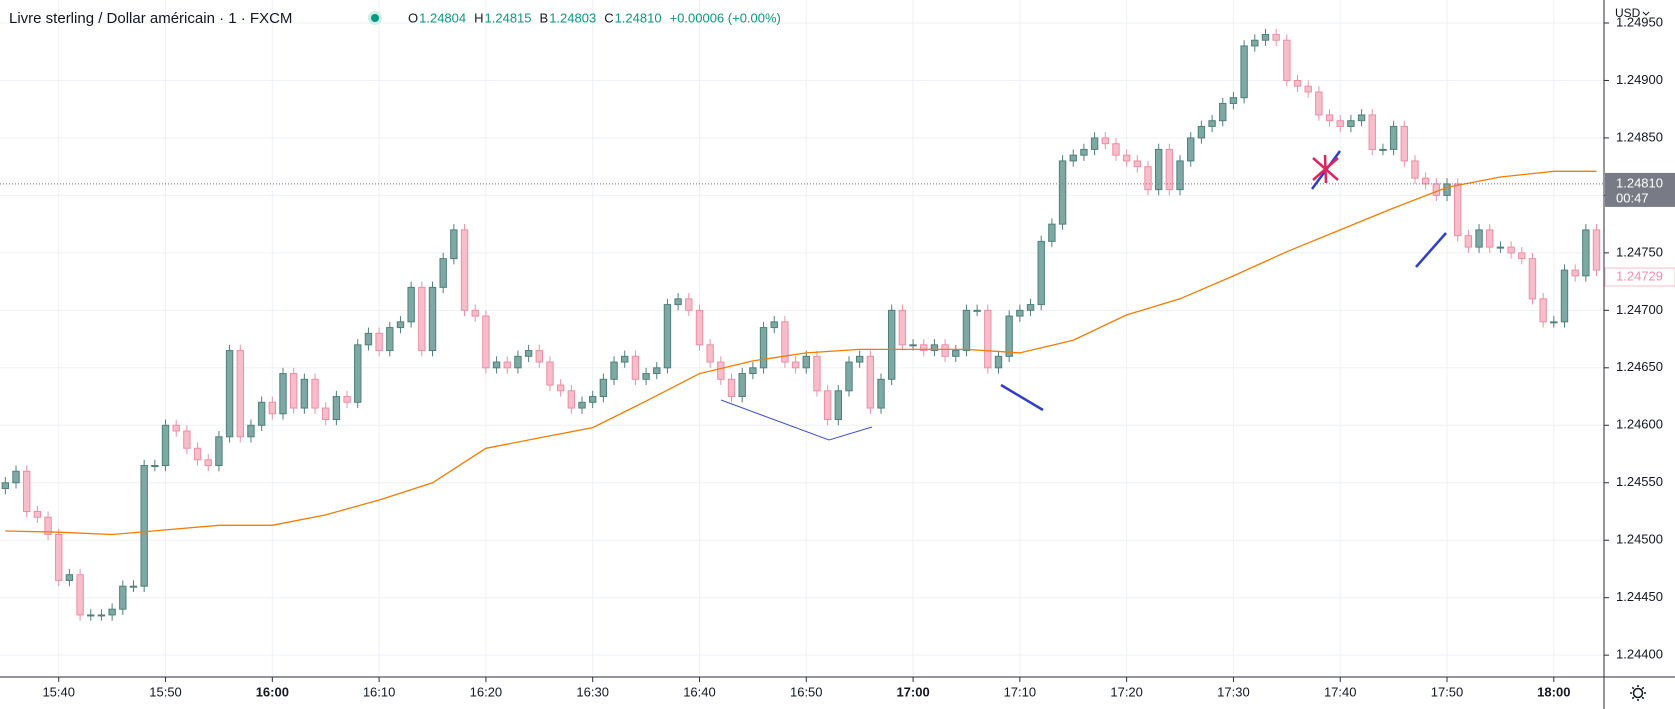 This screenshot has height=709, width=1675. I want to click on x-tick-label: 16:10, so click(379, 691).